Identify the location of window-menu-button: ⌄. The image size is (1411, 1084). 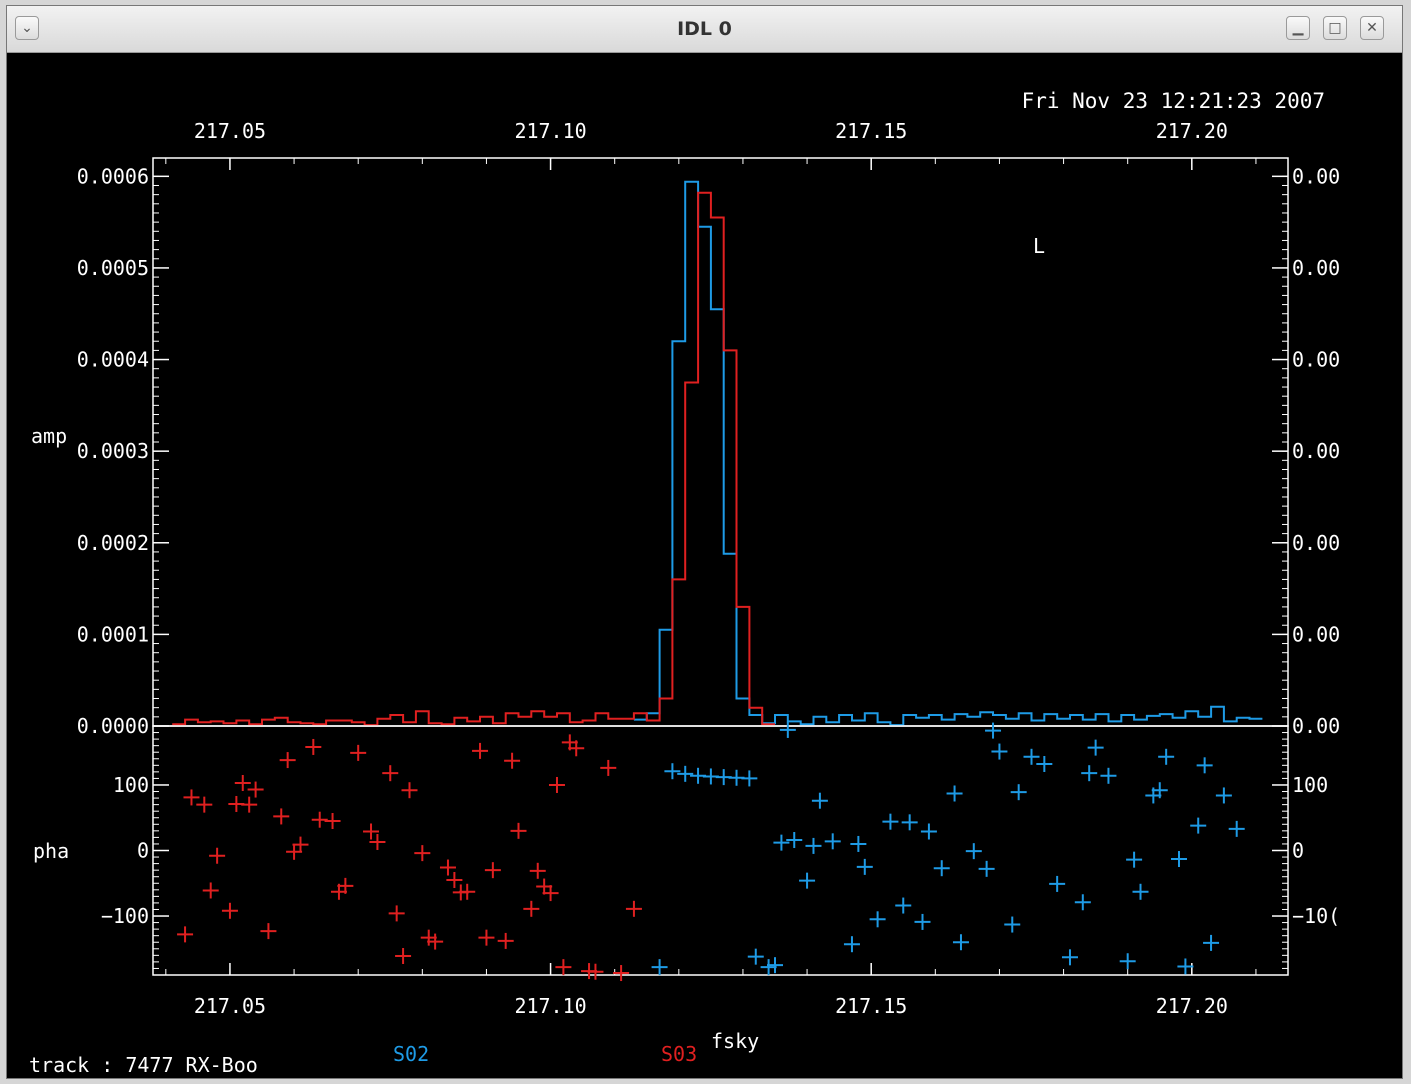
(27, 28).